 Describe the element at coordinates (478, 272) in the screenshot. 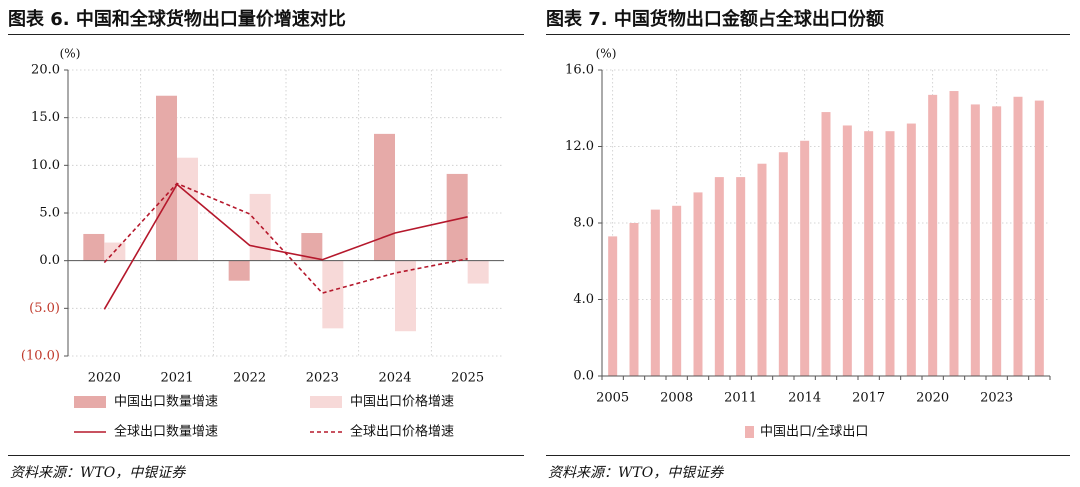

I see `left-bar-china-price-2025` at that location.